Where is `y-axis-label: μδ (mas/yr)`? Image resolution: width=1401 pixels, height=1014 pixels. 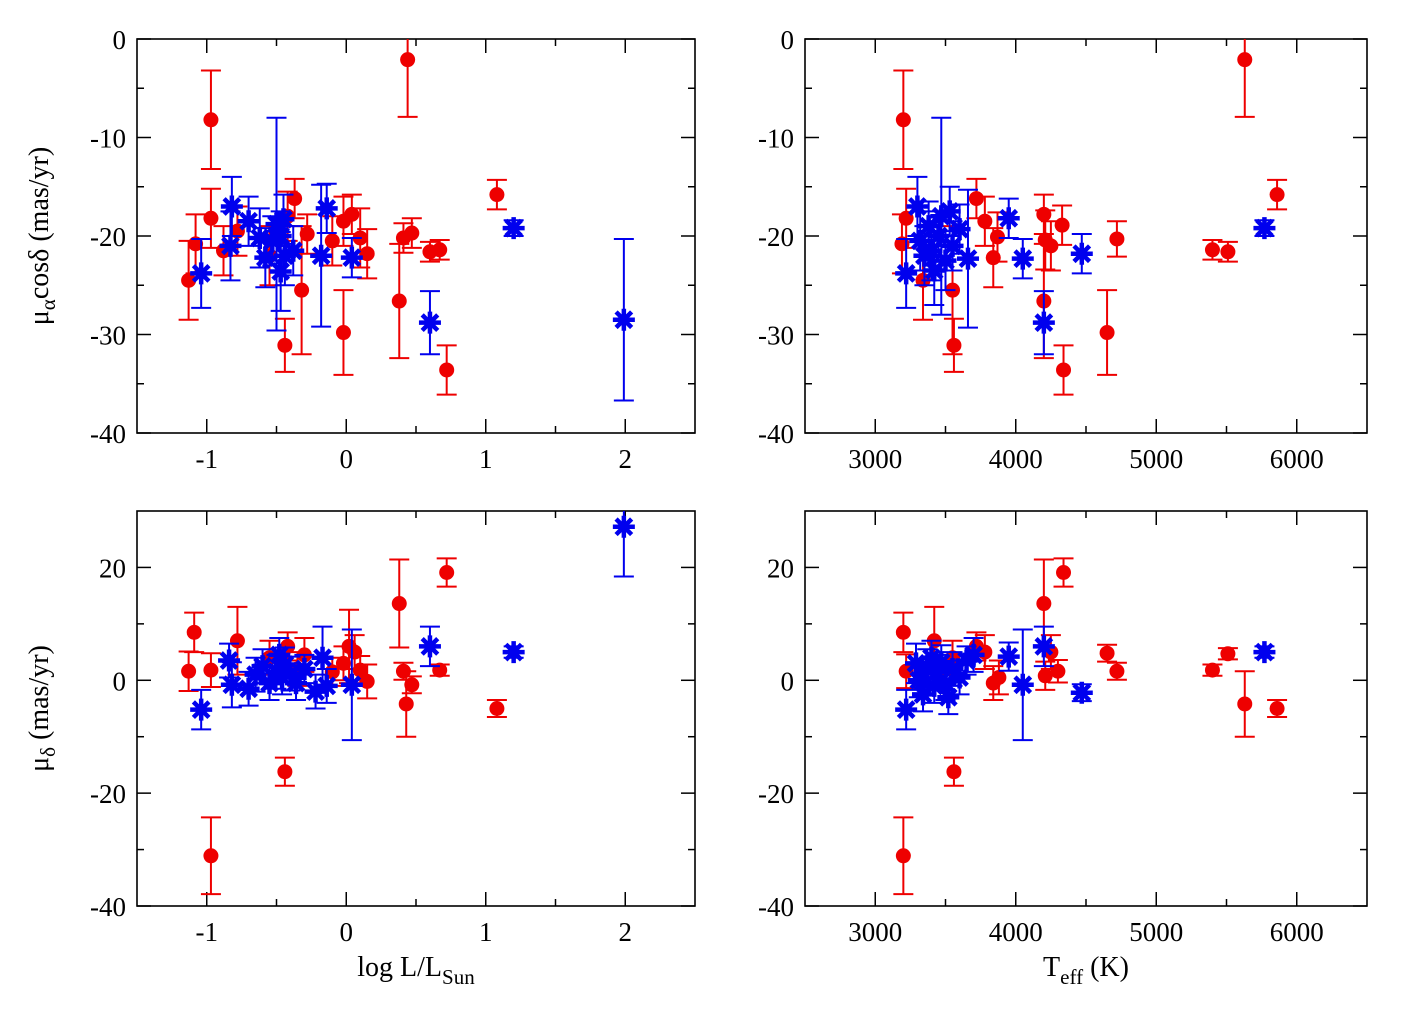 y-axis-label: μδ (mas/yr) is located at coordinates (42, 708).